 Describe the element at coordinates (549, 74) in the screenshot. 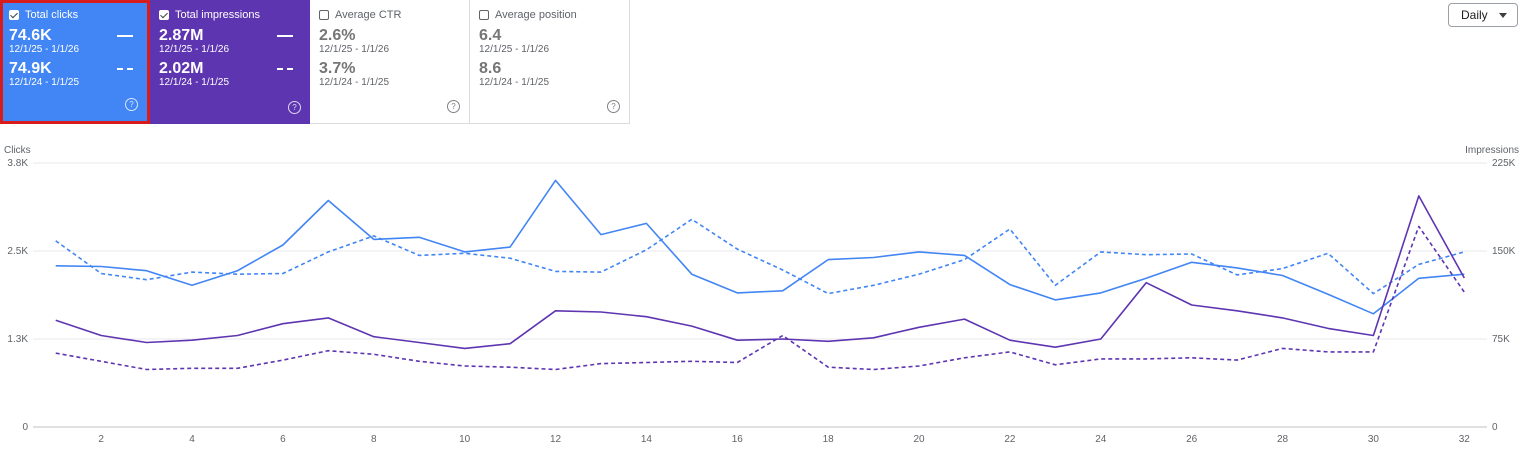

I see `previous-metric: 8.6 12/1/24 - 1/1/25` at that location.